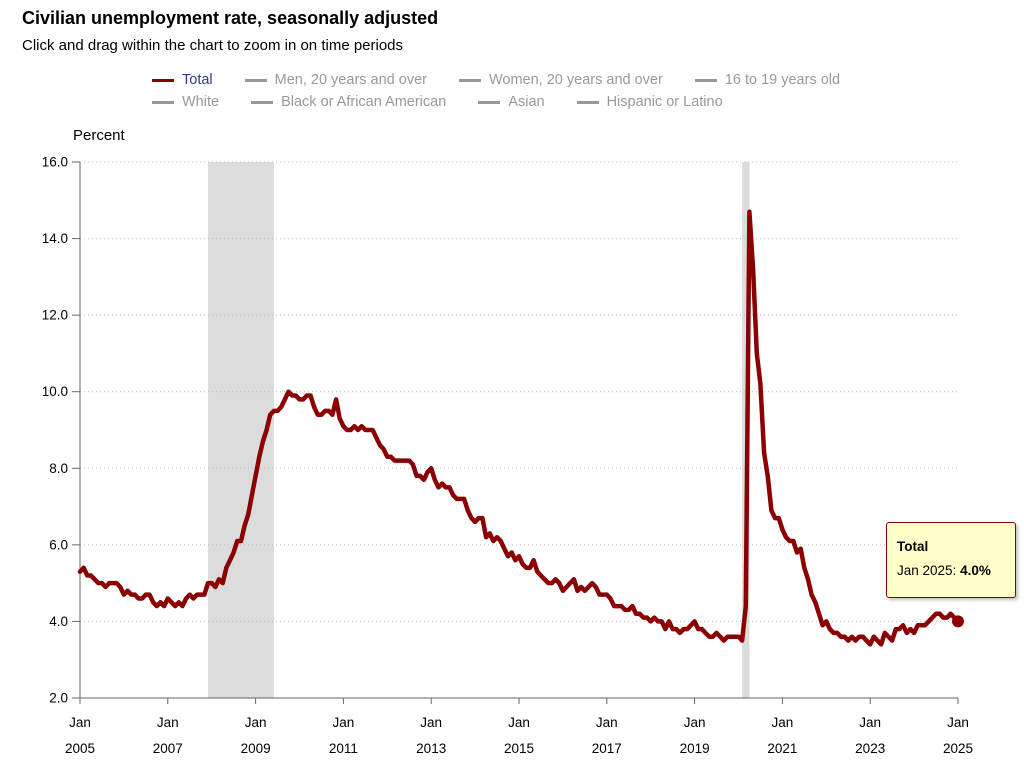 This screenshot has height=768, width=1024. I want to click on y-tick-label: 14.0, so click(55, 238).